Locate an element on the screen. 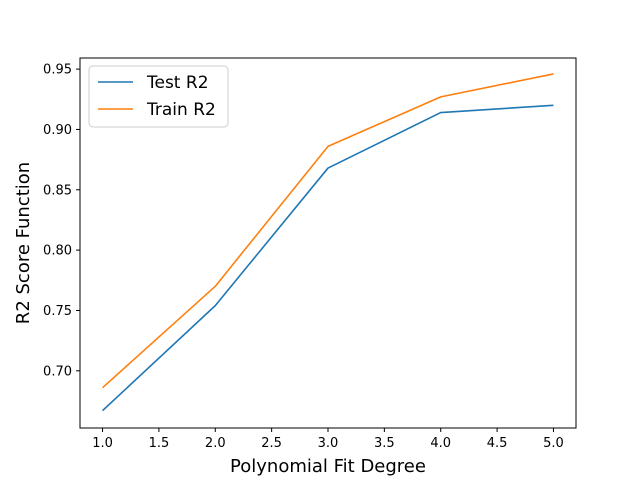 The width and height of the screenshot is (640, 480). x-axis: 1.0 1.5 2.0 2.5 3.0 3.5 4.0 4.5 5.0 is located at coordinates (328, 439).